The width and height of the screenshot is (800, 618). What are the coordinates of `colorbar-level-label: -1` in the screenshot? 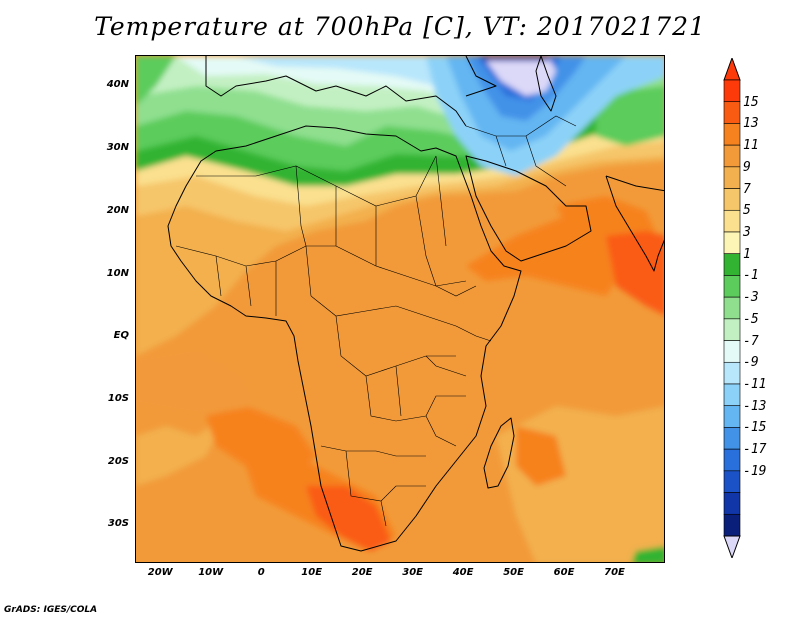 It's located at (751, 276).